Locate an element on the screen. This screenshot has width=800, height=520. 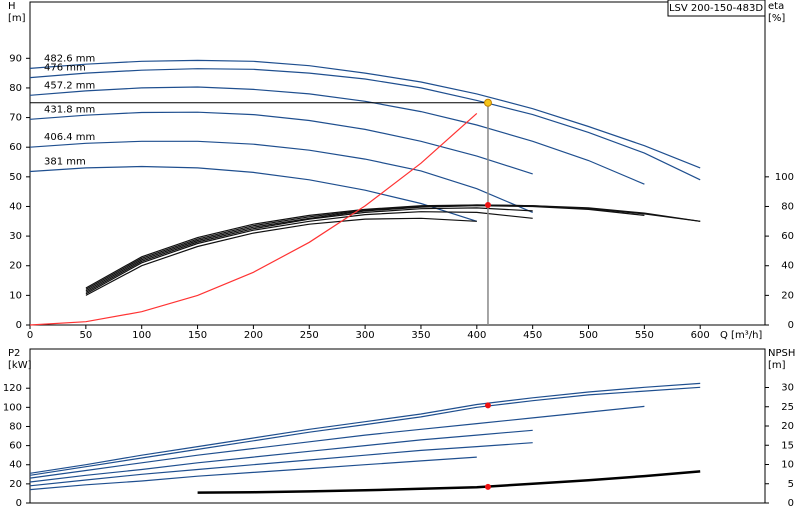
x-tick-label: 0 is located at coordinates (30, 335).